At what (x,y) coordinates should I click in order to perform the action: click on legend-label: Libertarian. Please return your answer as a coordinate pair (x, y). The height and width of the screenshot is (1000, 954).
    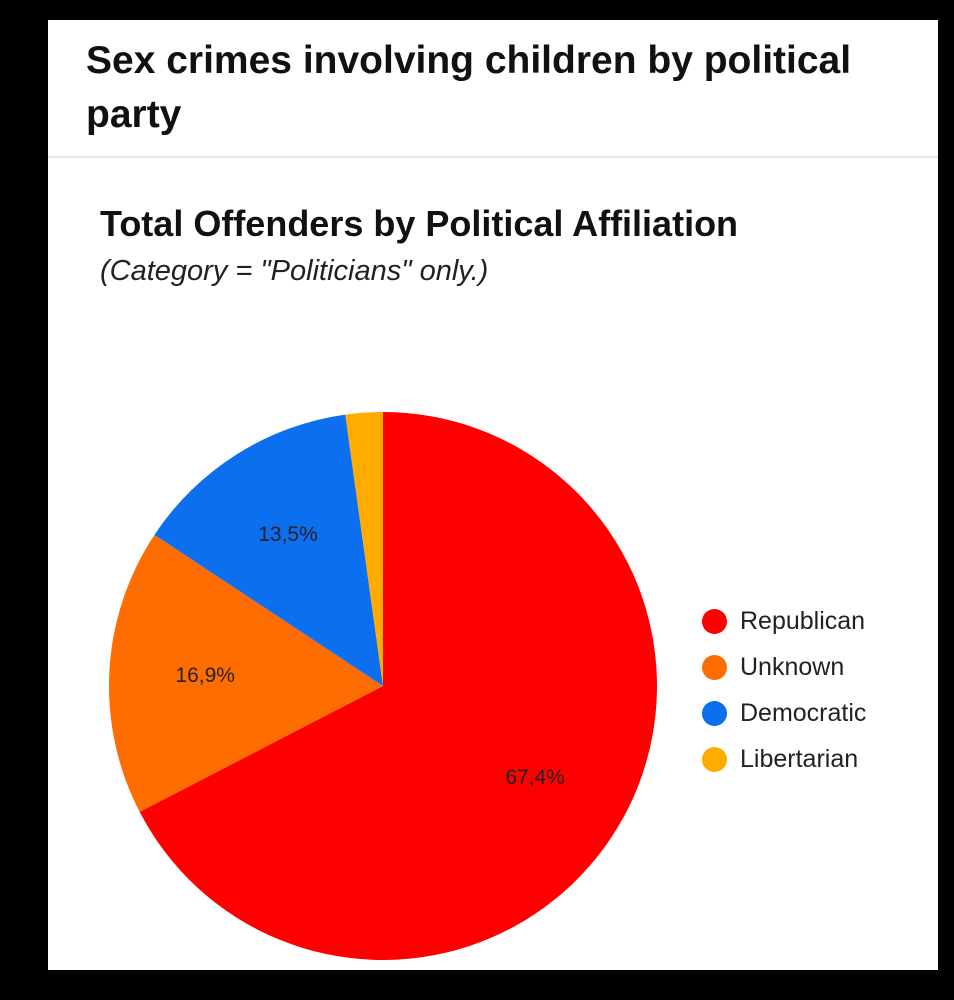
    Looking at the image, I should click on (799, 758).